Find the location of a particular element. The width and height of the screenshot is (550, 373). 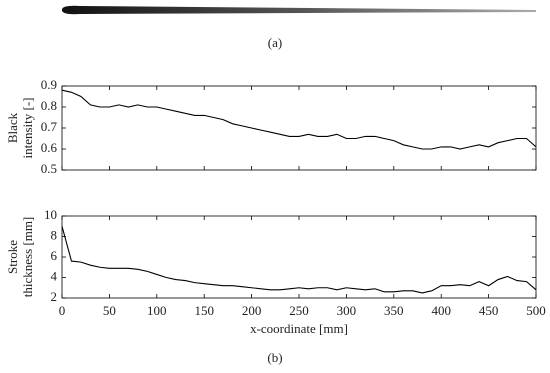

x-tick-label: 300 is located at coordinates (347, 310).